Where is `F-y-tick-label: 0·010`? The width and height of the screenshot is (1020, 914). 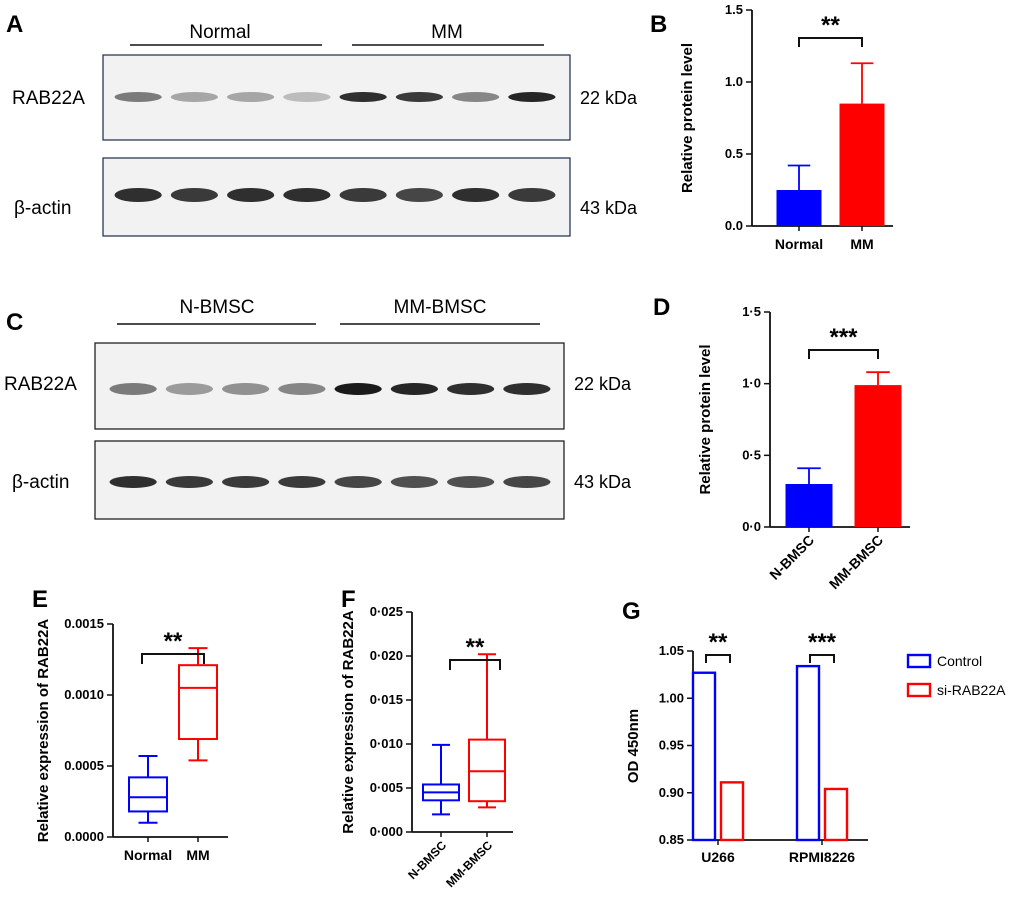 F-y-tick-label: 0·010 is located at coordinates (386, 743).